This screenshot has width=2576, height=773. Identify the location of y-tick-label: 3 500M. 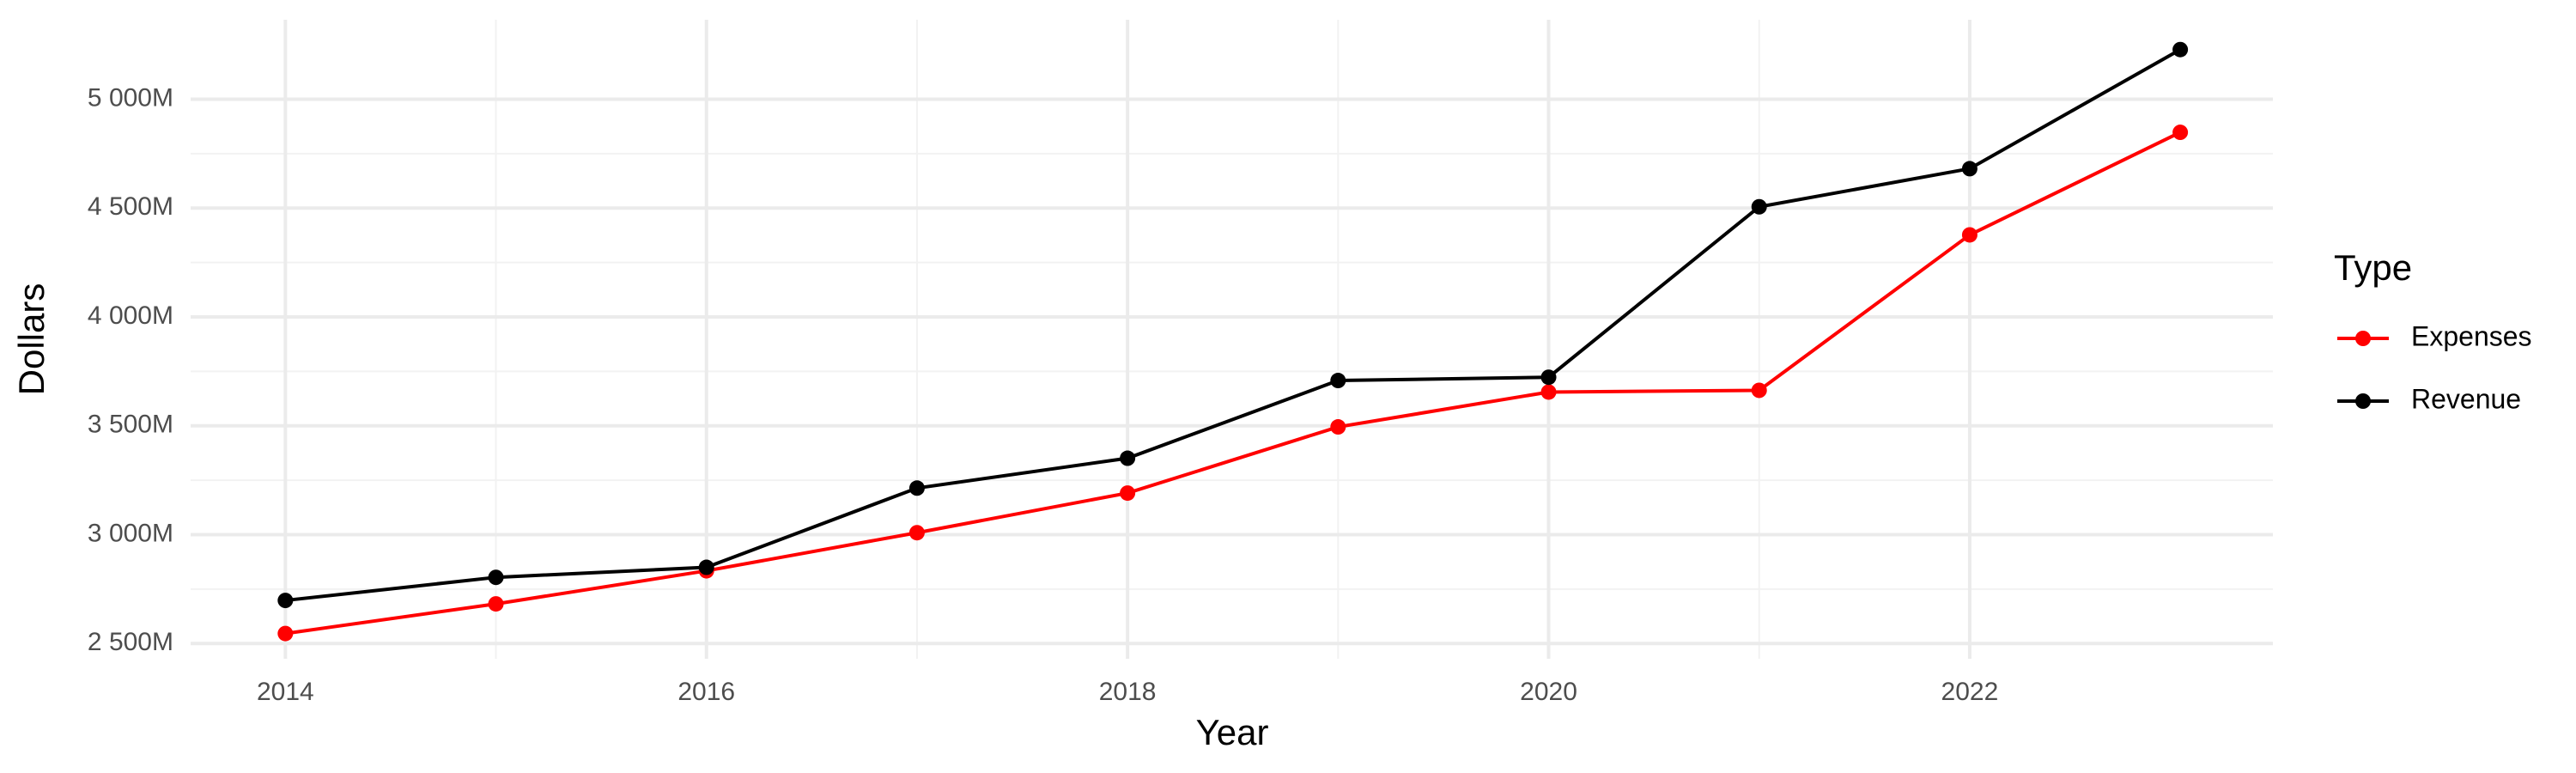
(130, 425).